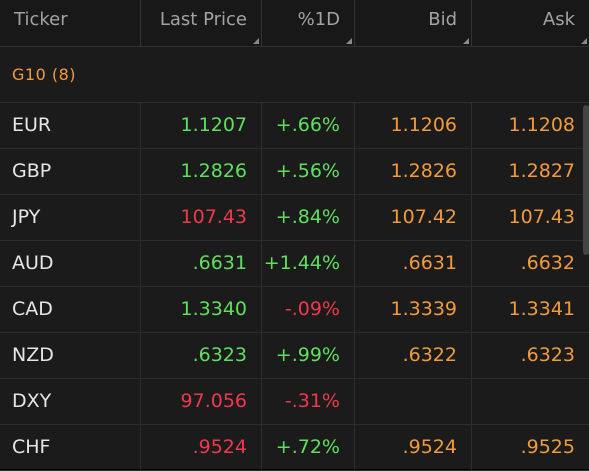  I want to click on pct-change-cell: -.09%, so click(308, 309).